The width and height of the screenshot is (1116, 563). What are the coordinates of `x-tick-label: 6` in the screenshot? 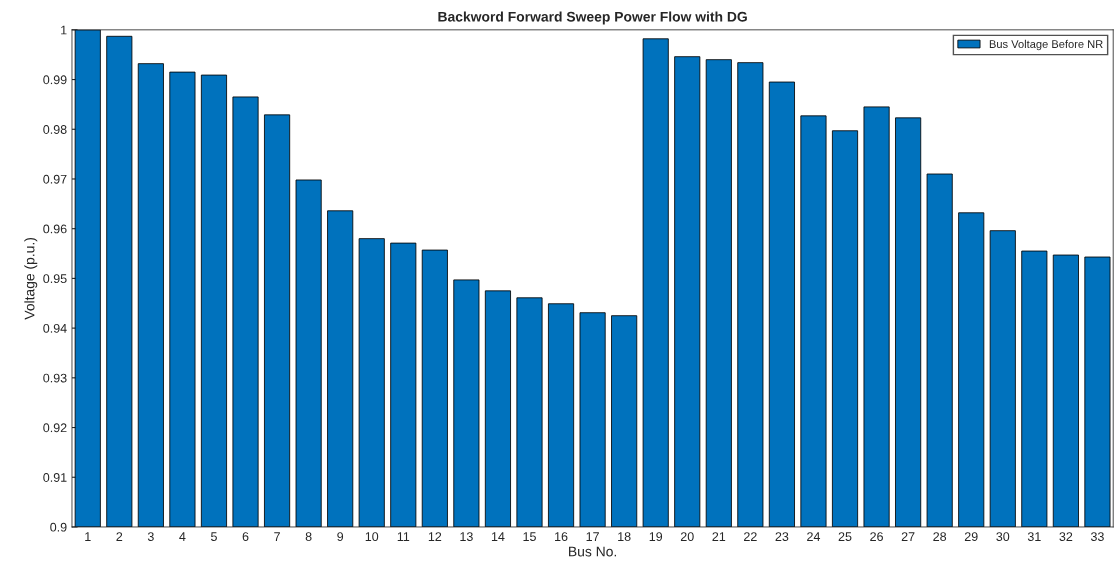 It's located at (245, 537).